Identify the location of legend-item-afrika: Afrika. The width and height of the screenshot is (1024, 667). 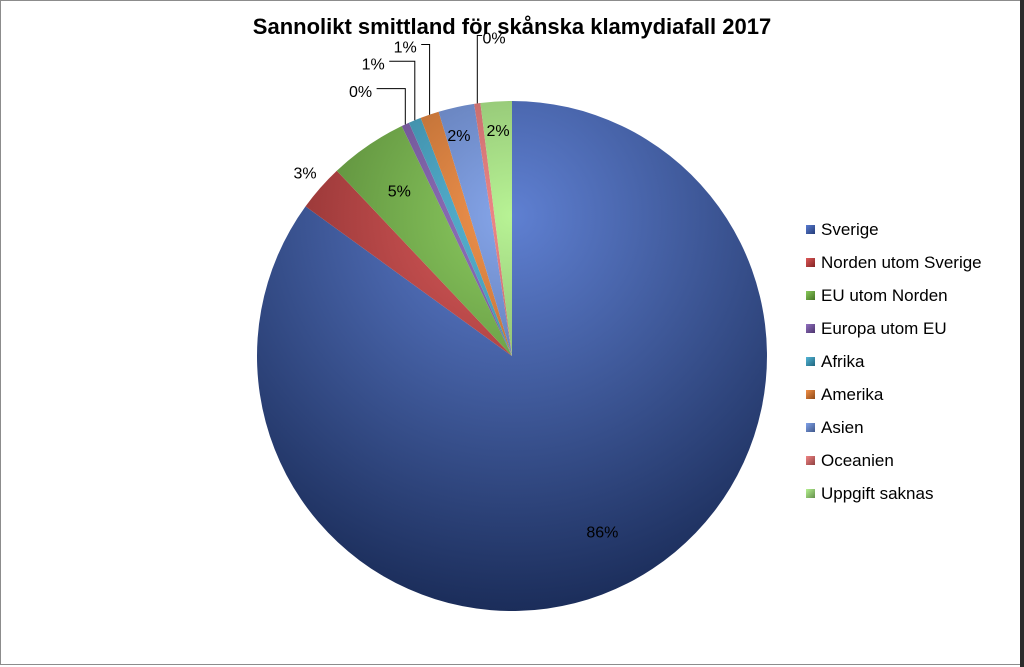
(894, 361).